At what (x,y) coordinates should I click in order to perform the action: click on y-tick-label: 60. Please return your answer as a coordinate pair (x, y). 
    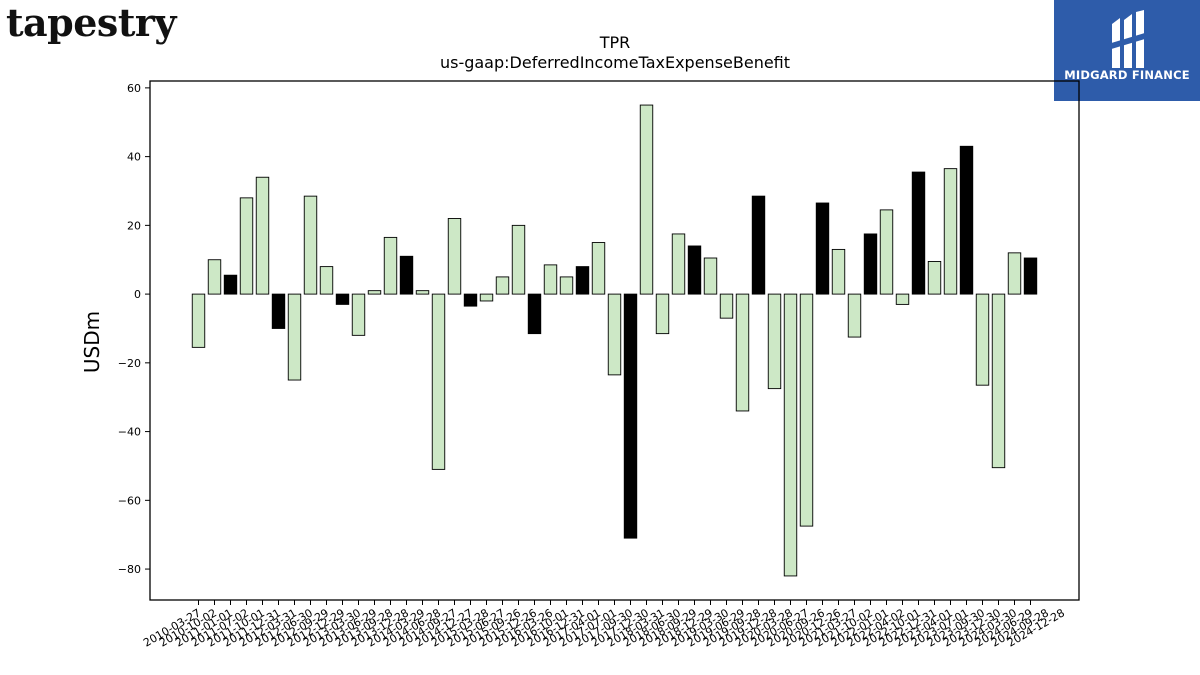
    Looking at the image, I should click on (134, 88).